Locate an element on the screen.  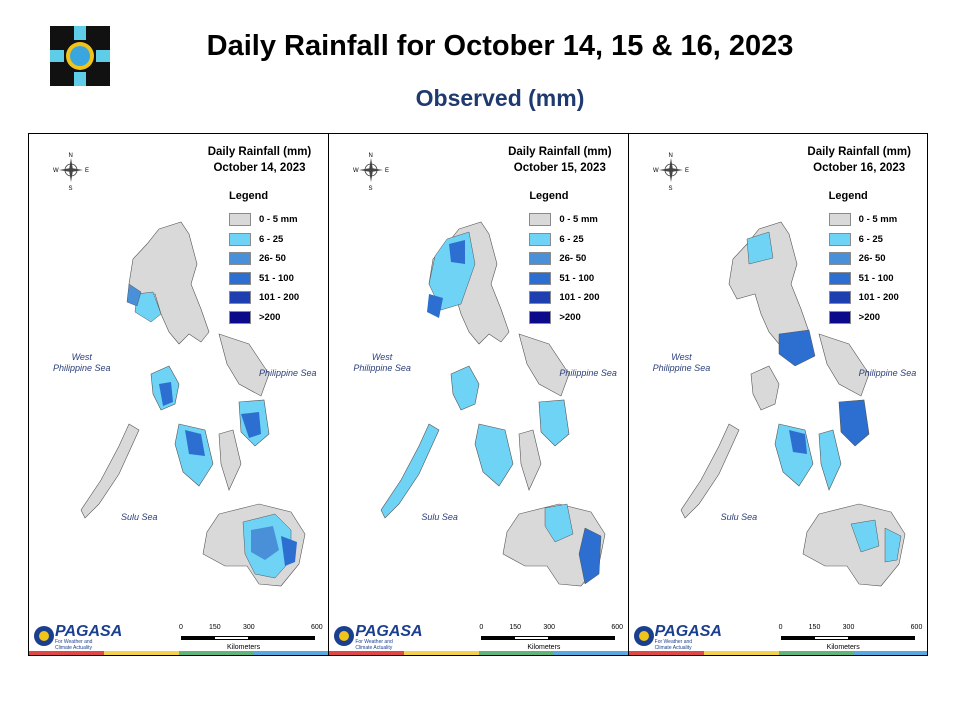
panel-title: Daily Rainfall (mm) October 16, 2023 is located at coordinates (859, 160).